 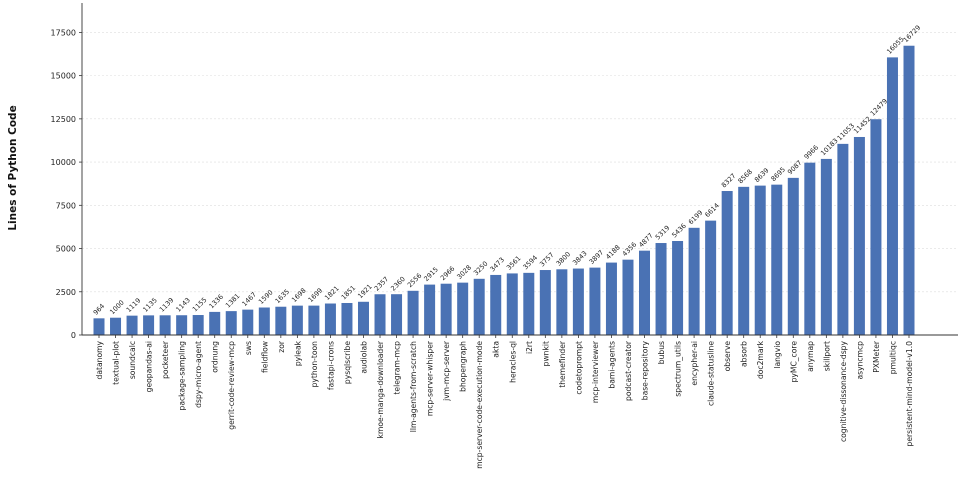 What do you see at coordinates (167, 305) in the screenshot?
I see `data-label: 1139` at bounding box center [167, 305].